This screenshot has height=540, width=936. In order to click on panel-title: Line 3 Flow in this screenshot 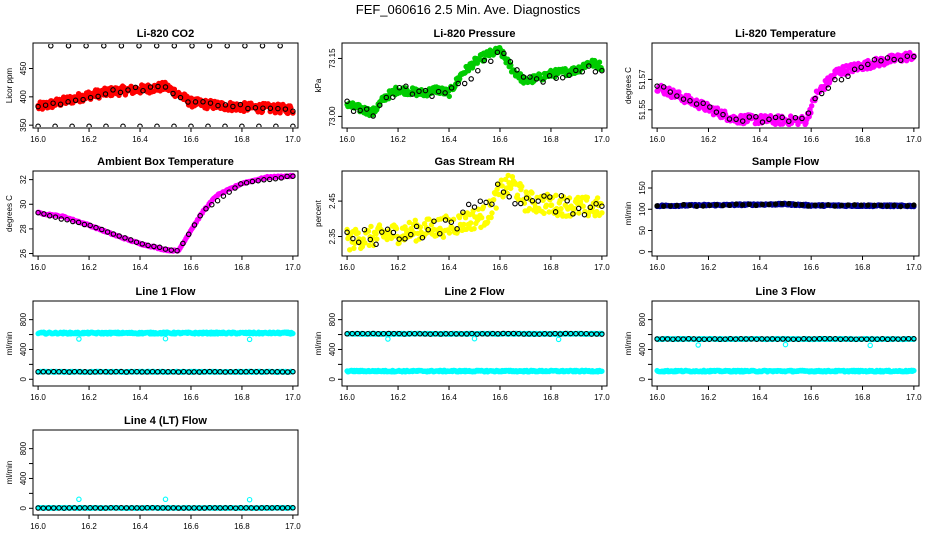, I will do `click(786, 292)`.